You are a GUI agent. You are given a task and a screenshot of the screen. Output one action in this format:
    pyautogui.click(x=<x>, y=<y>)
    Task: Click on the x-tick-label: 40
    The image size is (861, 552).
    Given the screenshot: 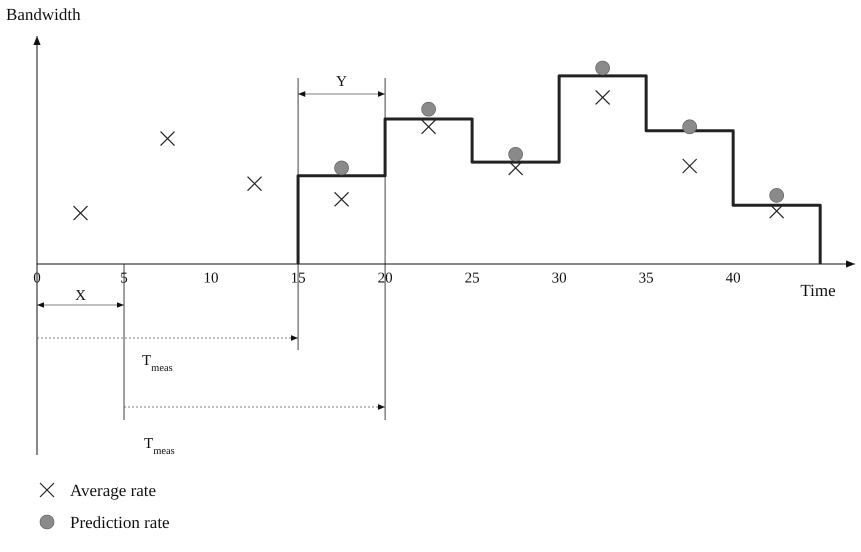 What is the action you would take?
    pyautogui.click(x=733, y=278)
    